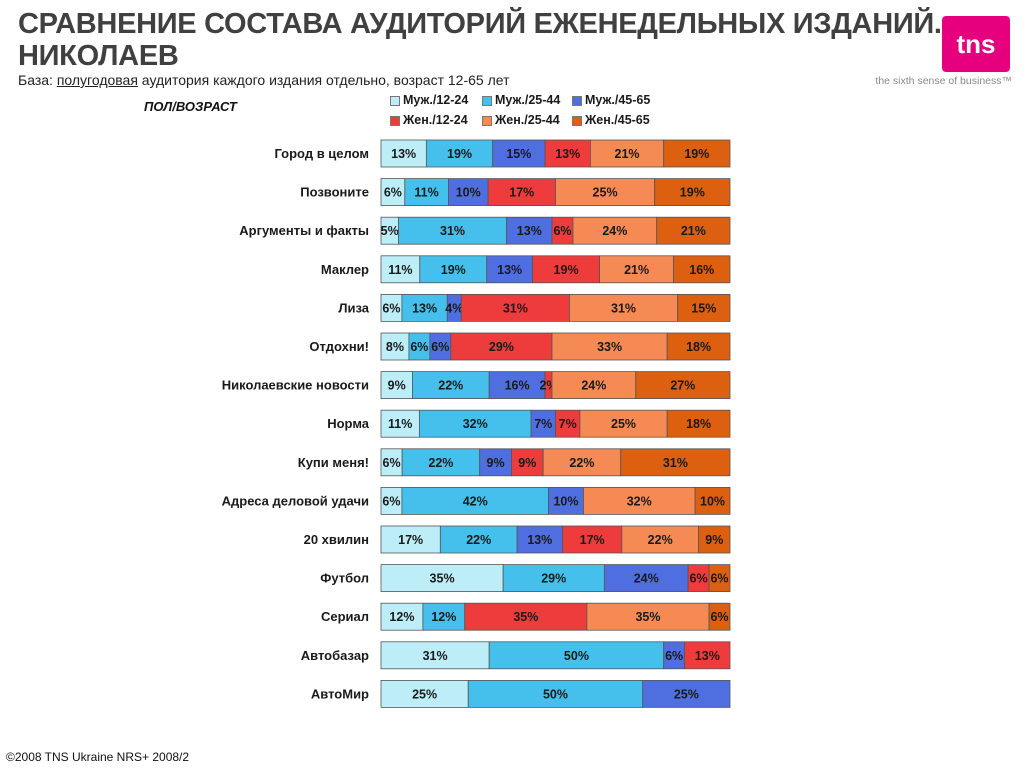 The height and width of the screenshot is (768, 1024). What do you see at coordinates (190, 106) in the screenshot?
I see `axis-label: ПОЛ/ВОЗРАСТ` at bounding box center [190, 106].